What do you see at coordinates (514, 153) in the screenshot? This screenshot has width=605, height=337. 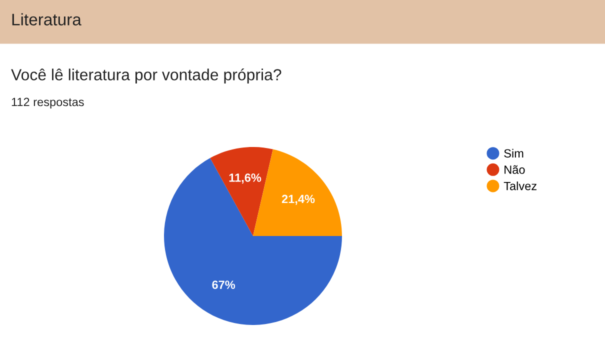 I see `legend-label: Sim` at bounding box center [514, 153].